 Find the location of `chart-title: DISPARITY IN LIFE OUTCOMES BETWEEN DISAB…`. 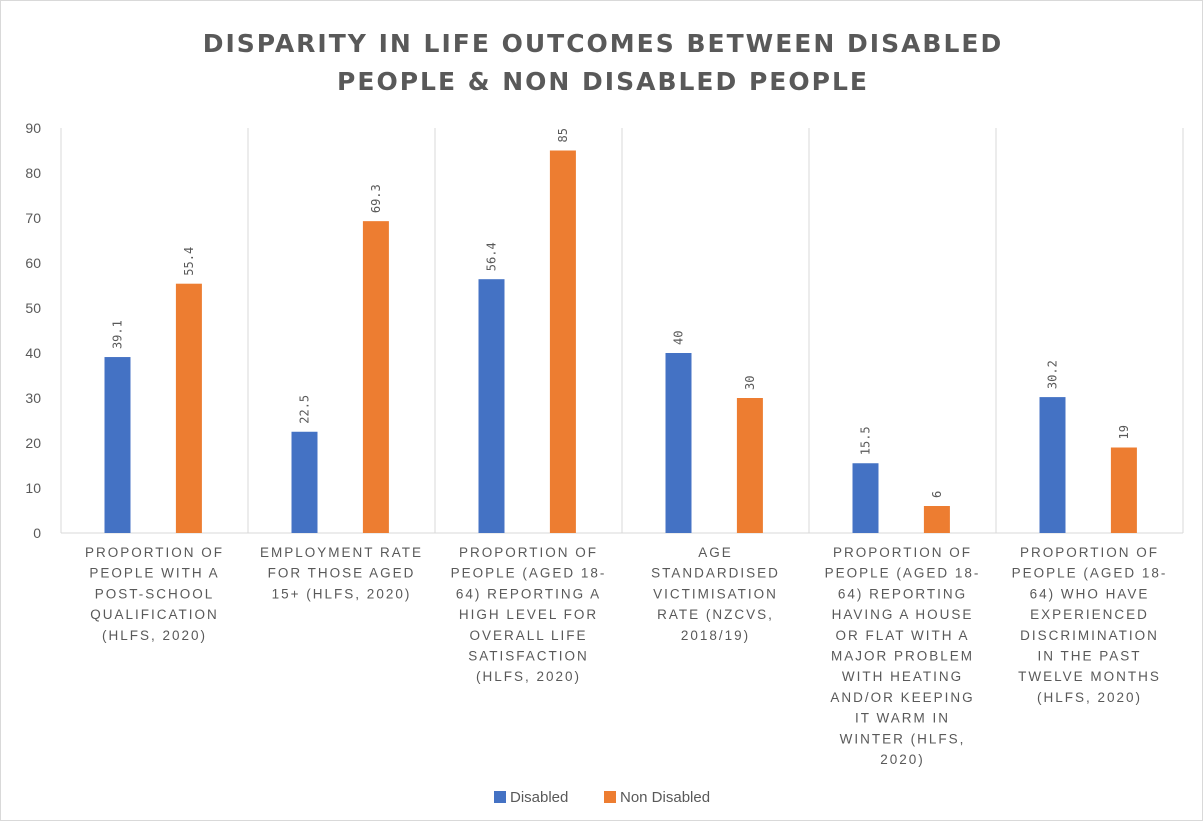

chart-title: DISPARITY IN LIFE OUTCOMES BETWEEN DISAB… is located at coordinates (603, 62).